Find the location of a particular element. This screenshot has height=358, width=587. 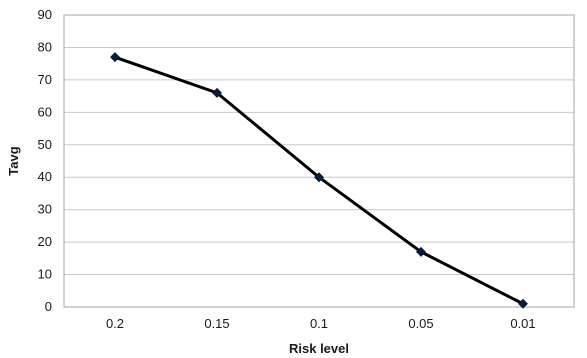

x-tick-label: 0.1 is located at coordinates (319, 323).